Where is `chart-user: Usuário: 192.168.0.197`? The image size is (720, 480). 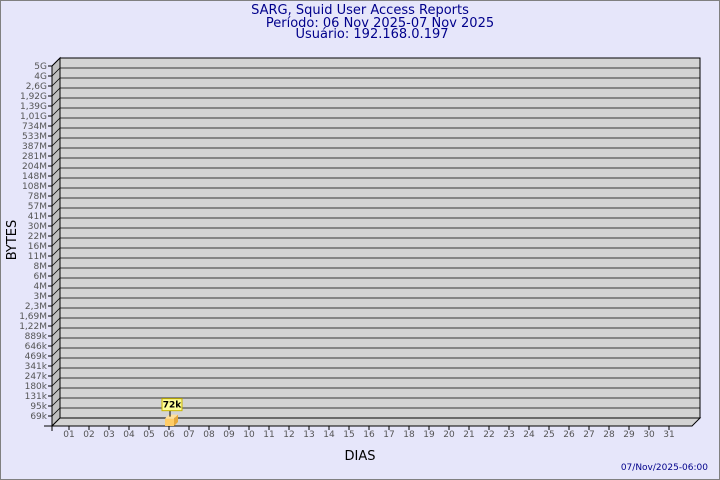 chart-user: Usuário: 192.168.0.197 is located at coordinates (372, 34).